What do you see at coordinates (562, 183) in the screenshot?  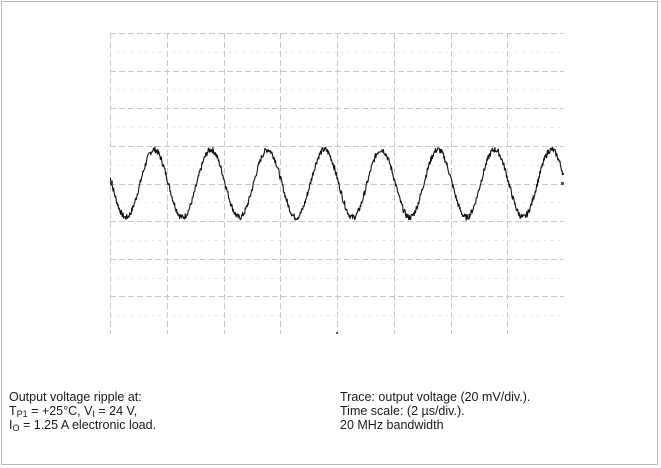 I see `trigger-level-marker` at bounding box center [562, 183].